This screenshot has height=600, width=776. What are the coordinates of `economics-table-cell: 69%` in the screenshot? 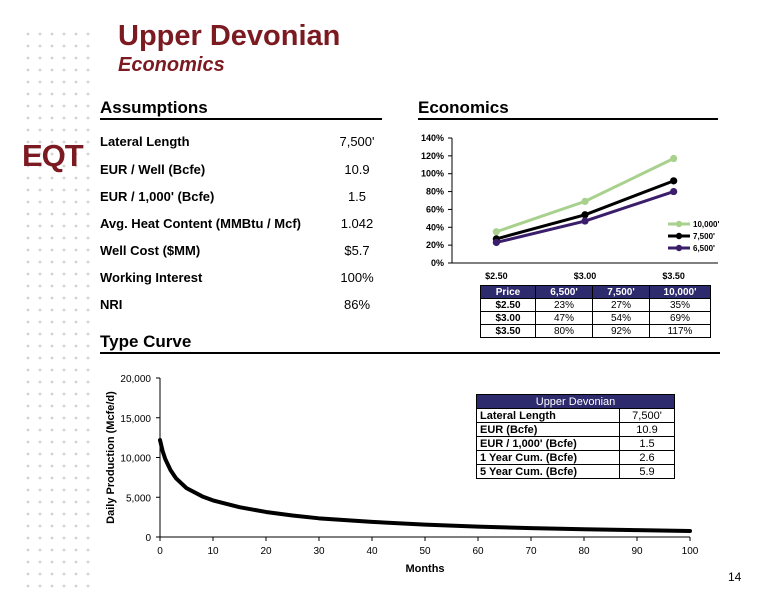 It's located at (680, 318).